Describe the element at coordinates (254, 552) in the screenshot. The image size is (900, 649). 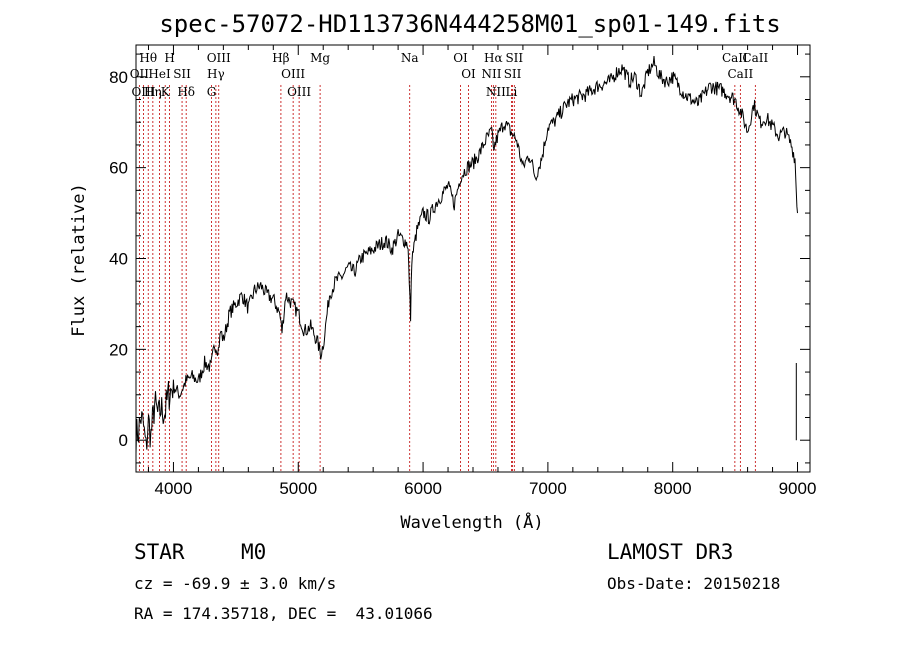
I see `object-subclass: M0` at that location.